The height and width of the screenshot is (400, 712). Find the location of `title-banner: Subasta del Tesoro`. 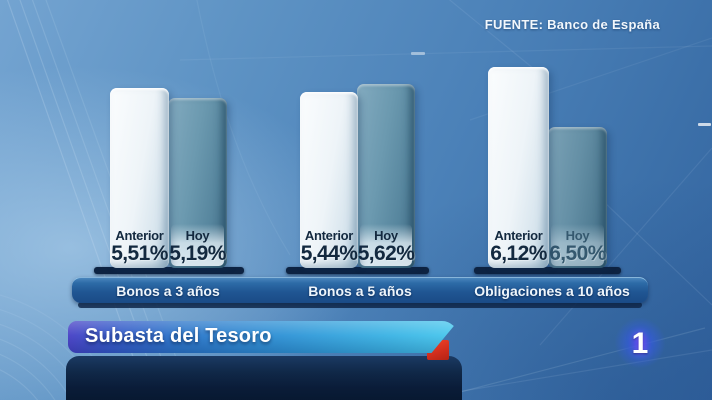

title-banner: Subasta del Tesoro is located at coordinates (263, 337).